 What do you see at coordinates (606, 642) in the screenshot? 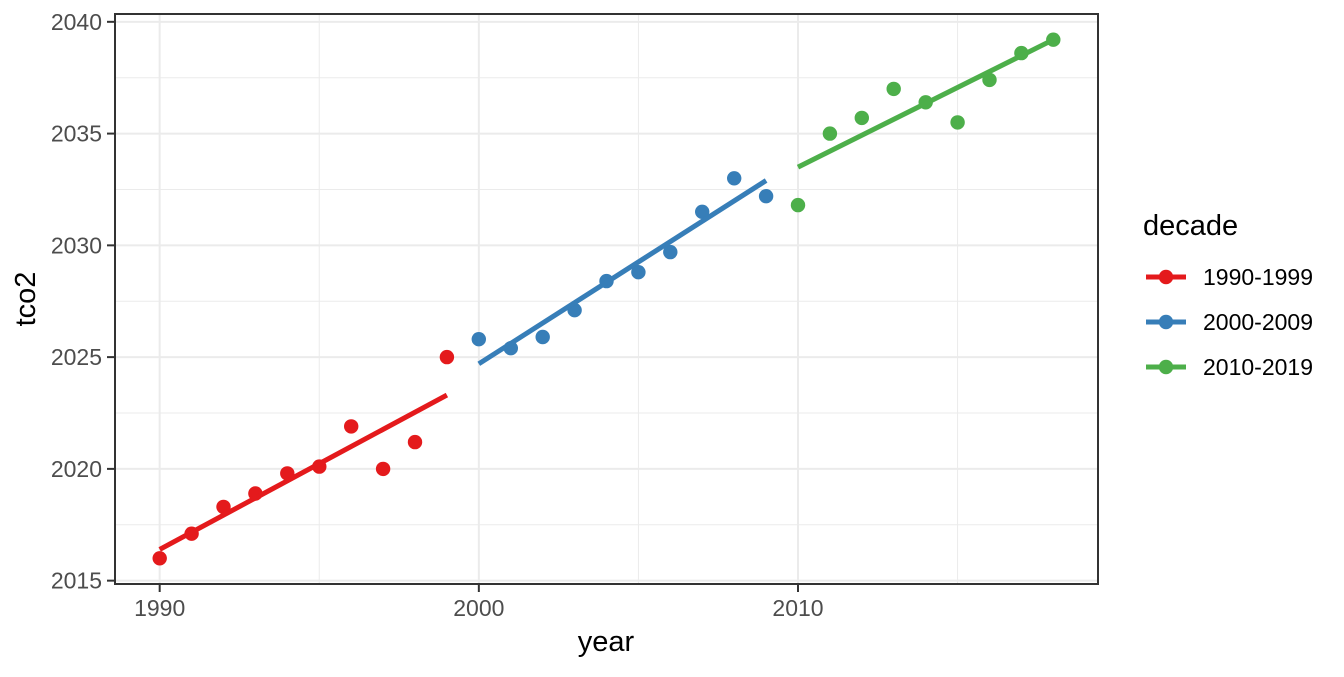
I see `x-axis-title: year` at bounding box center [606, 642].